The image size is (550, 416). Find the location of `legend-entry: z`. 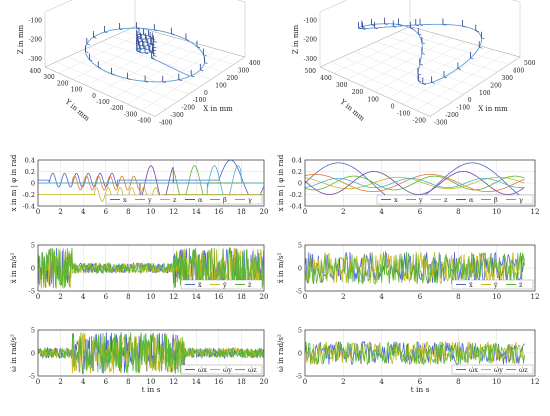

legend-entry: z is located at coordinates (175, 200).